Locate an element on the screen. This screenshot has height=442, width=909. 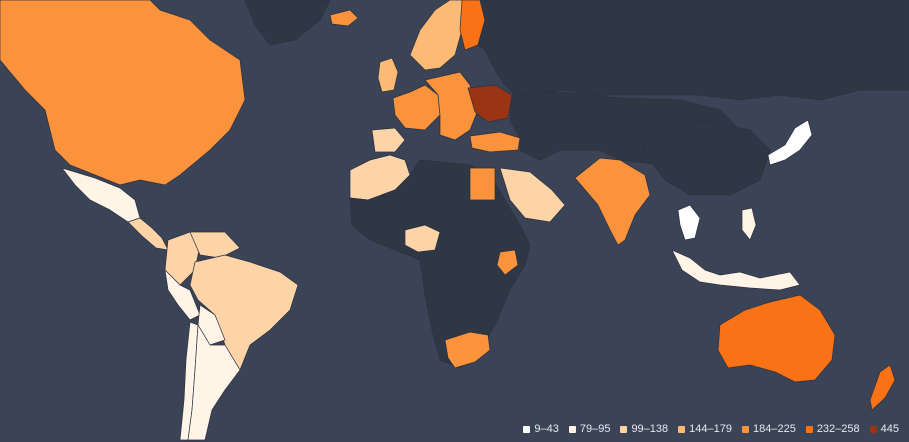
map-legend: 9–43 79–95 99–138 144–179 184–225 232–258 445 is located at coordinates (711, 429).